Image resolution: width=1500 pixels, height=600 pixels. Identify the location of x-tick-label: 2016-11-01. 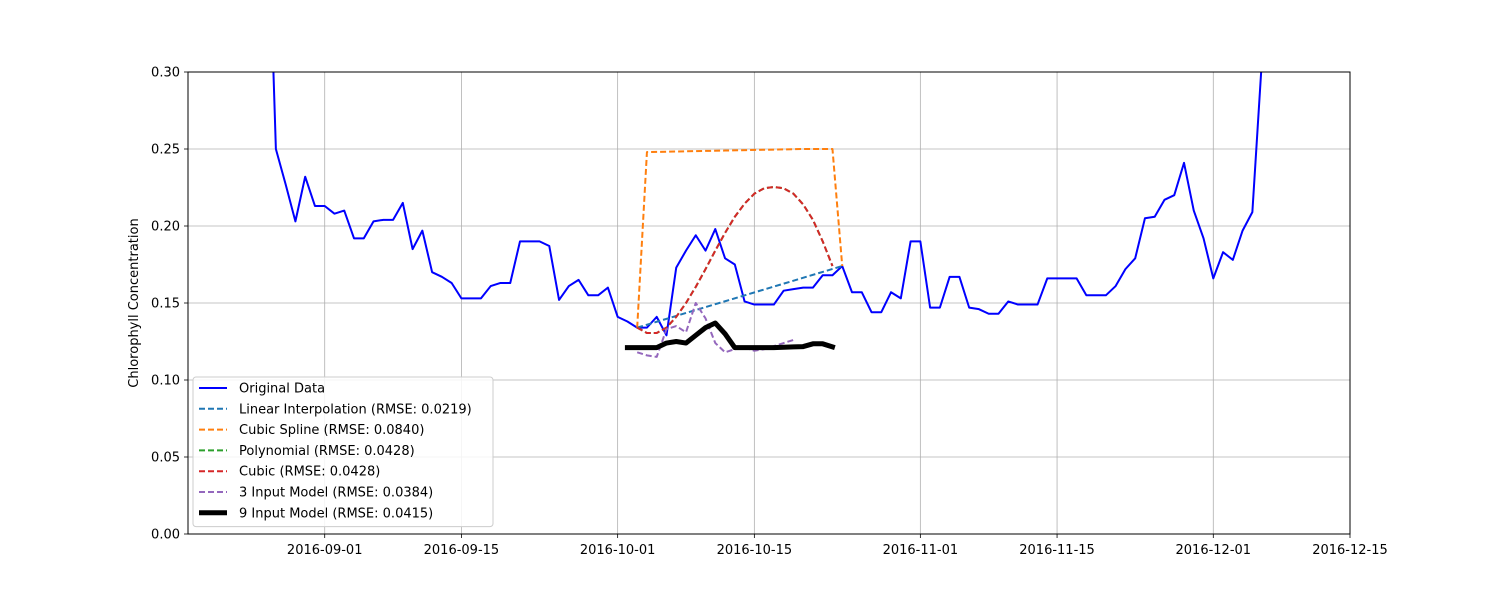
(921, 550).